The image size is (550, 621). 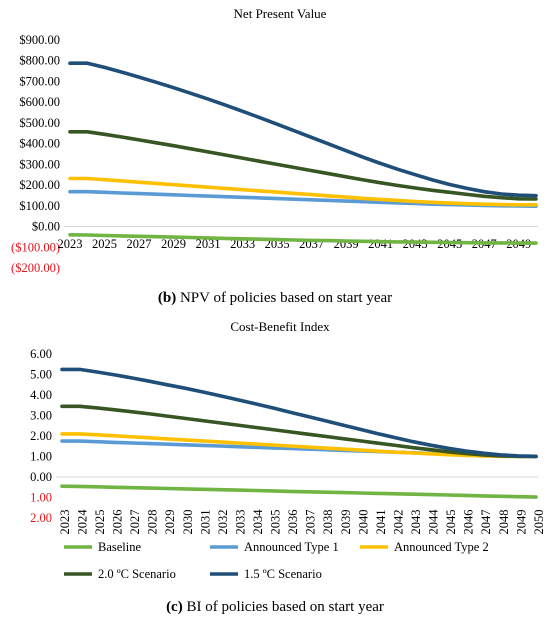 I want to click on caption: (b) NPV of policies based on start year, so click(x=275, y=298).